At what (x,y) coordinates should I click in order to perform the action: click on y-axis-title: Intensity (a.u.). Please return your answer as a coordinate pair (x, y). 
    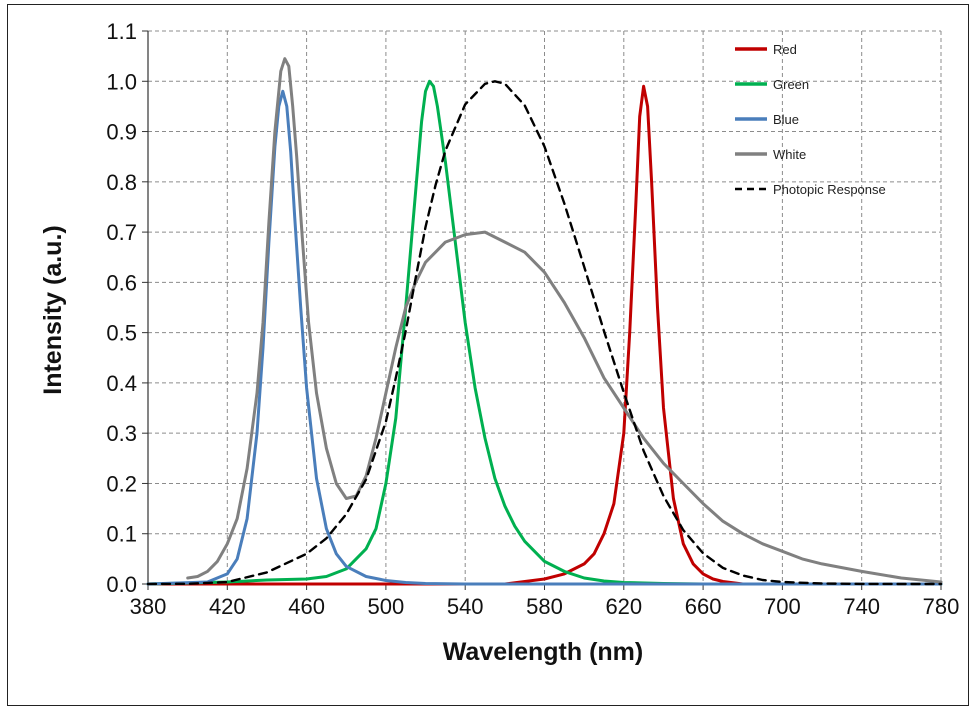
    Looking at the image, I should click on (53, 309).